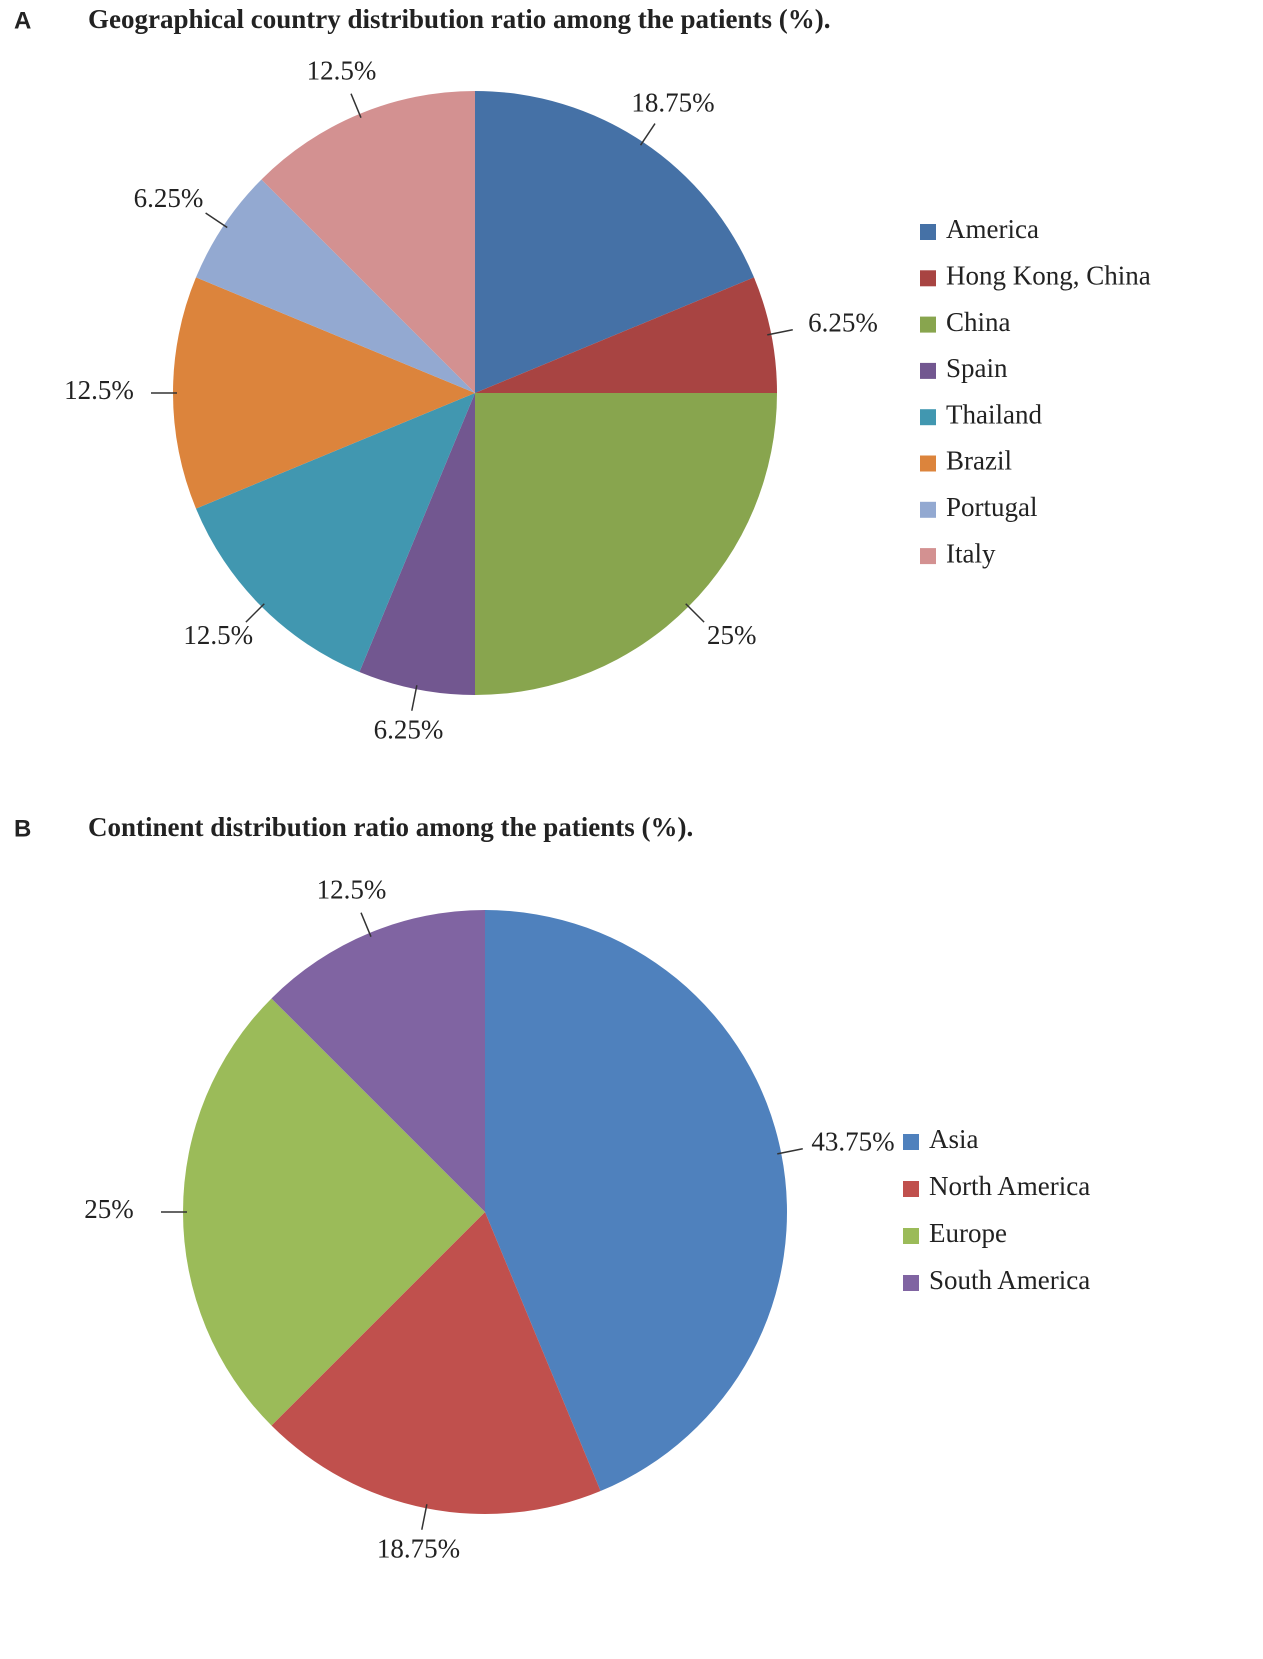 This screenshot has height=1659, width=1263. Describe the element at coordinates (22, 20) in the screenshot. I see `panel-label: A` at that location.